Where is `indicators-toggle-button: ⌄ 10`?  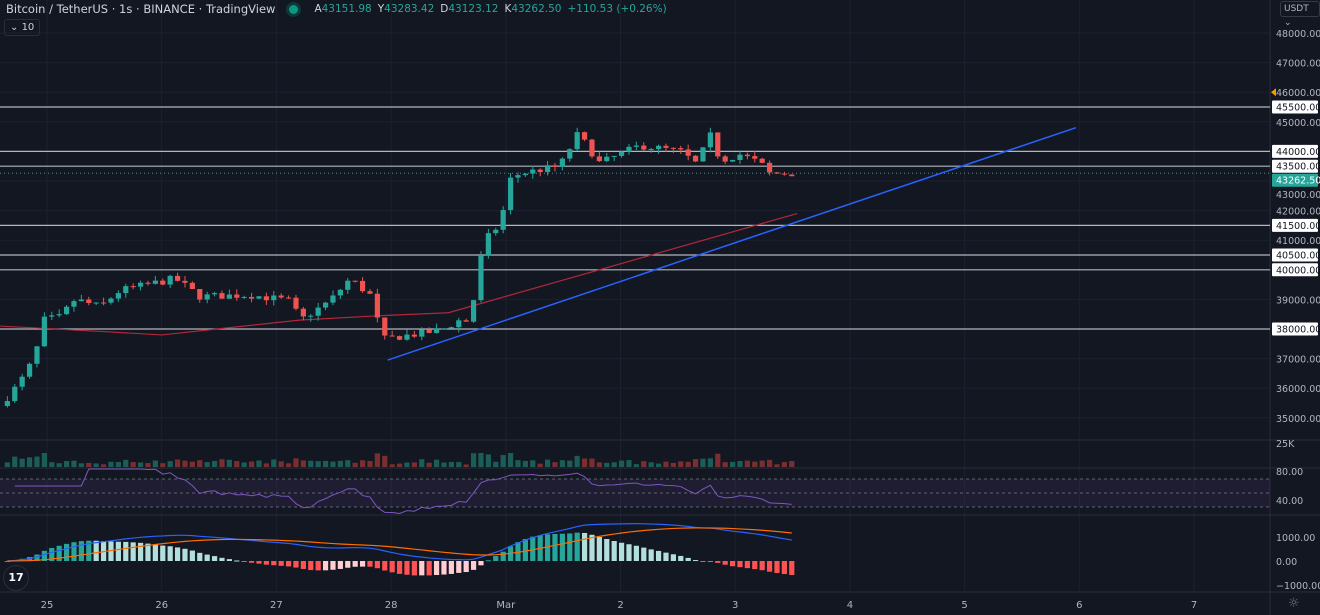
indicators-toggle-button: ⌄ 10 is located at coordinates (22, 27).